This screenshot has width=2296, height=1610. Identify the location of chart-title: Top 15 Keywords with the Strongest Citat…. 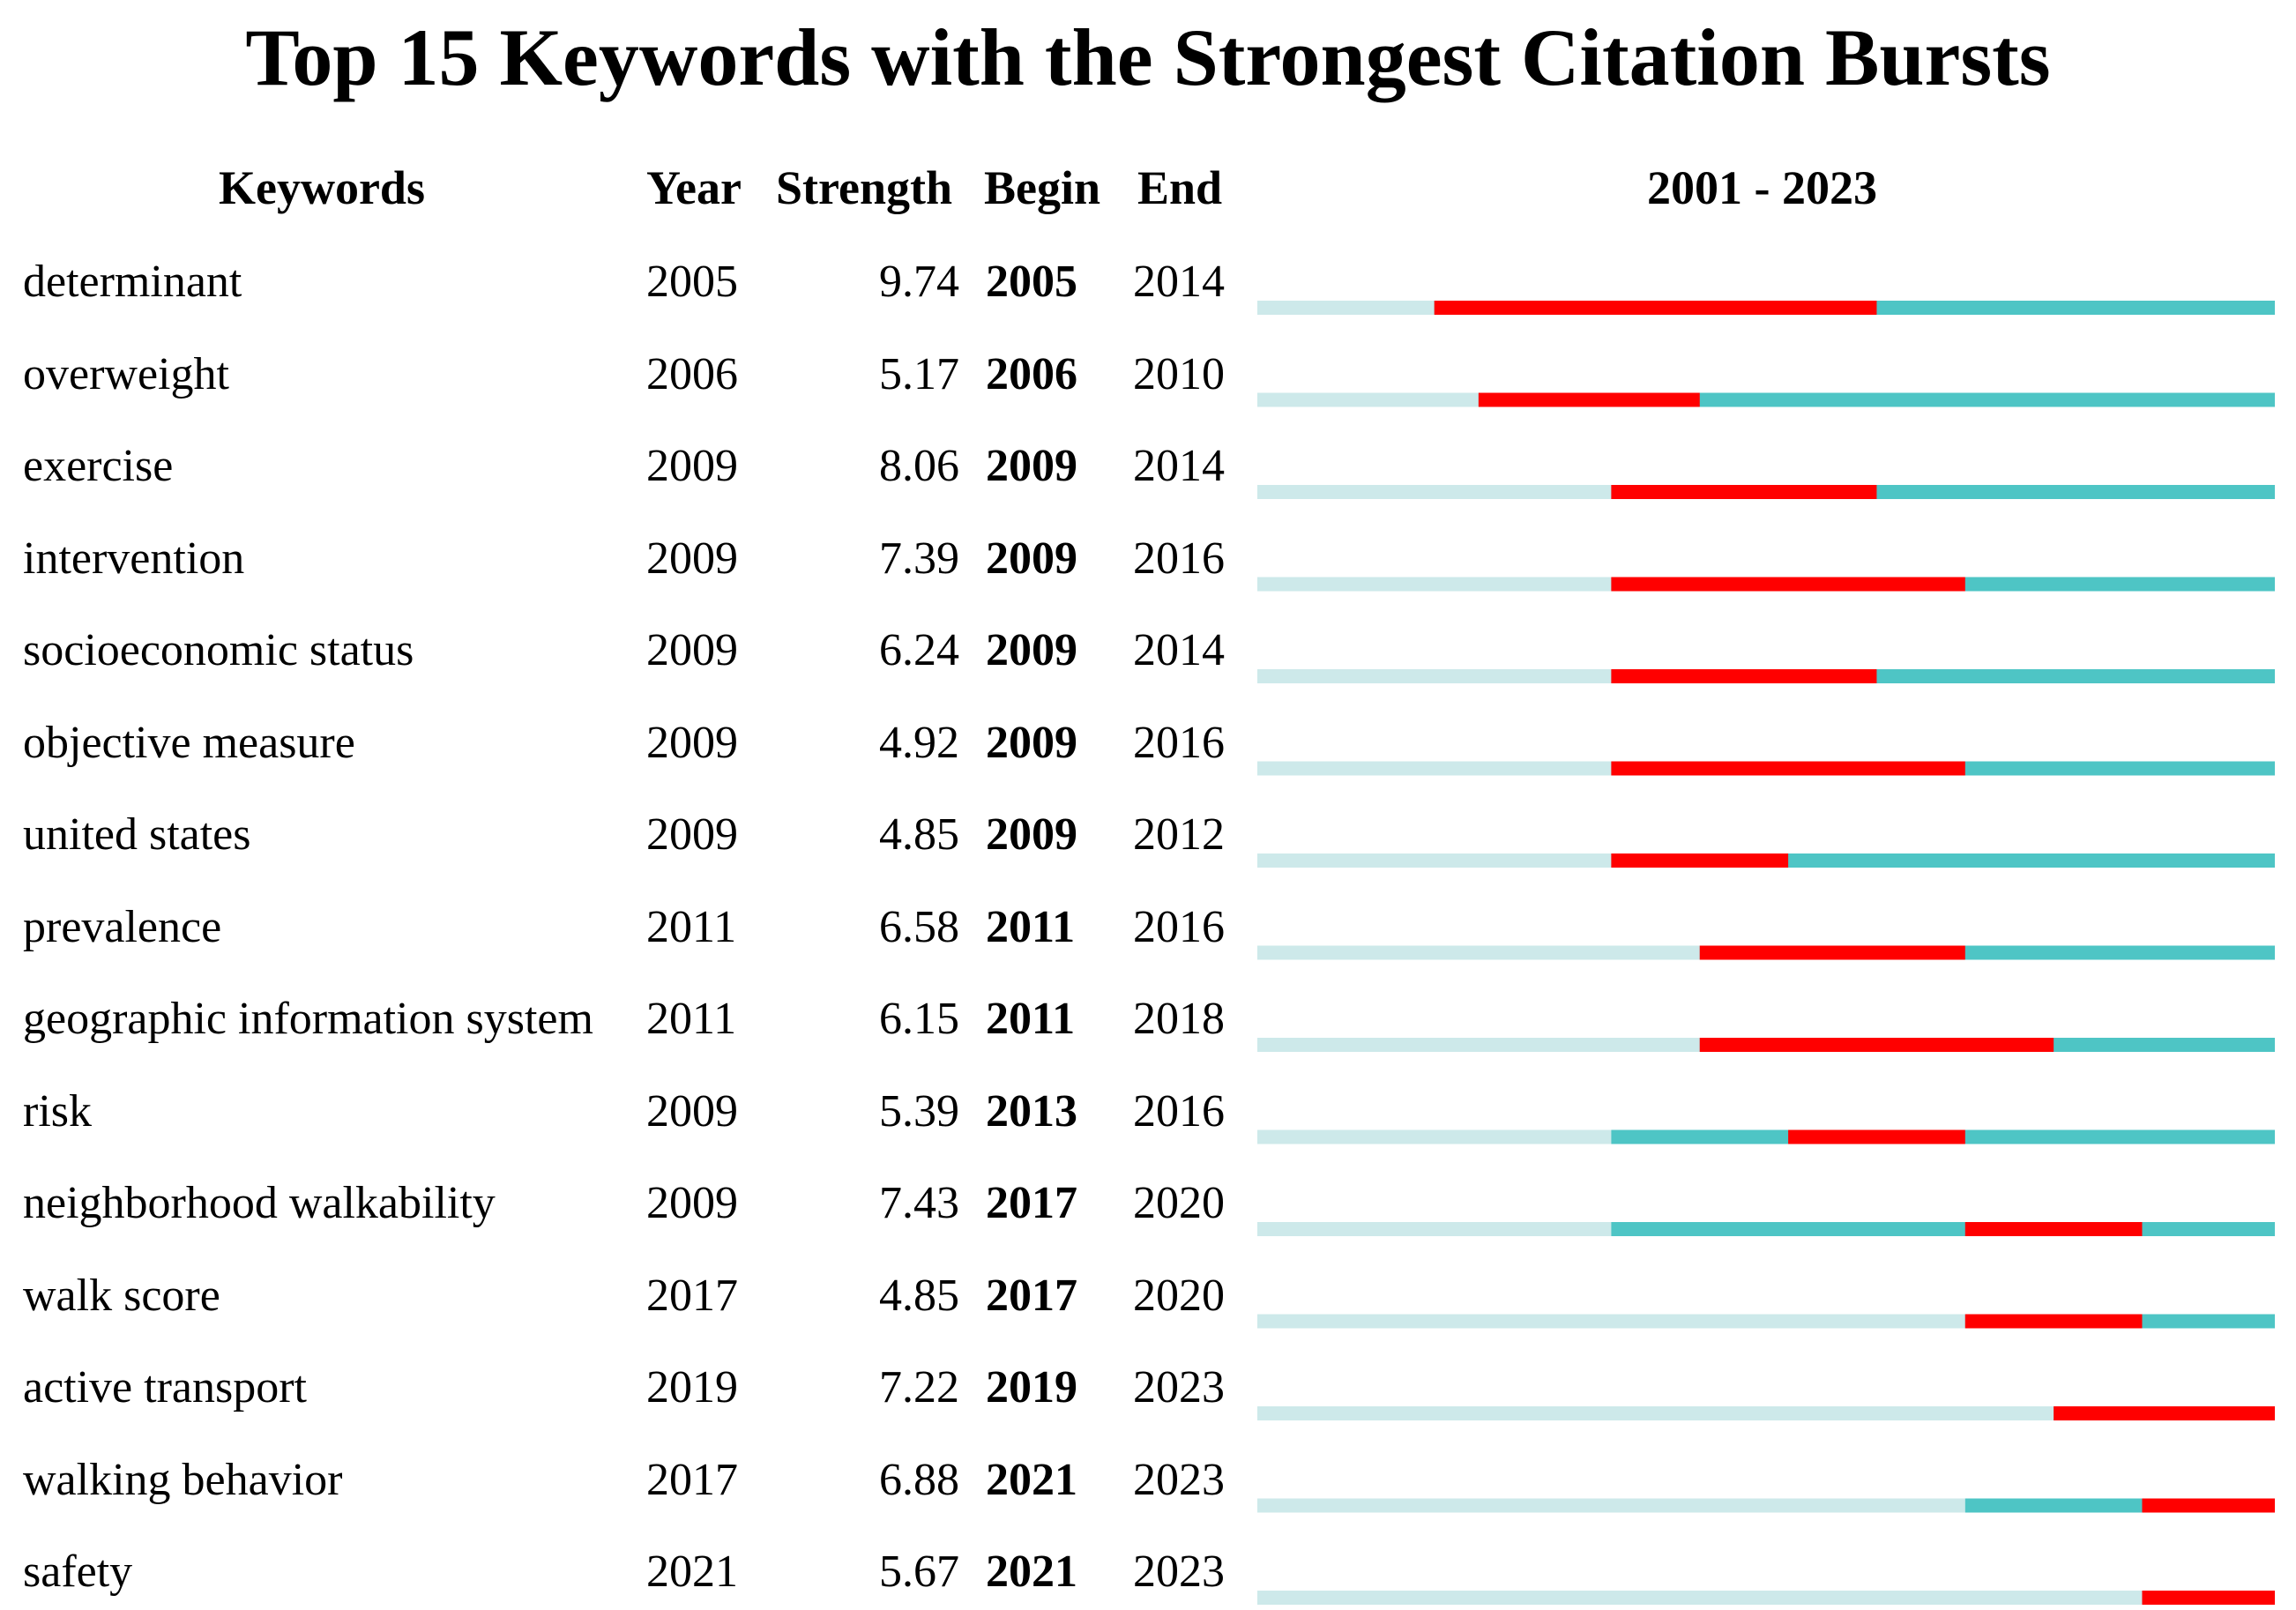
(1148, 57).